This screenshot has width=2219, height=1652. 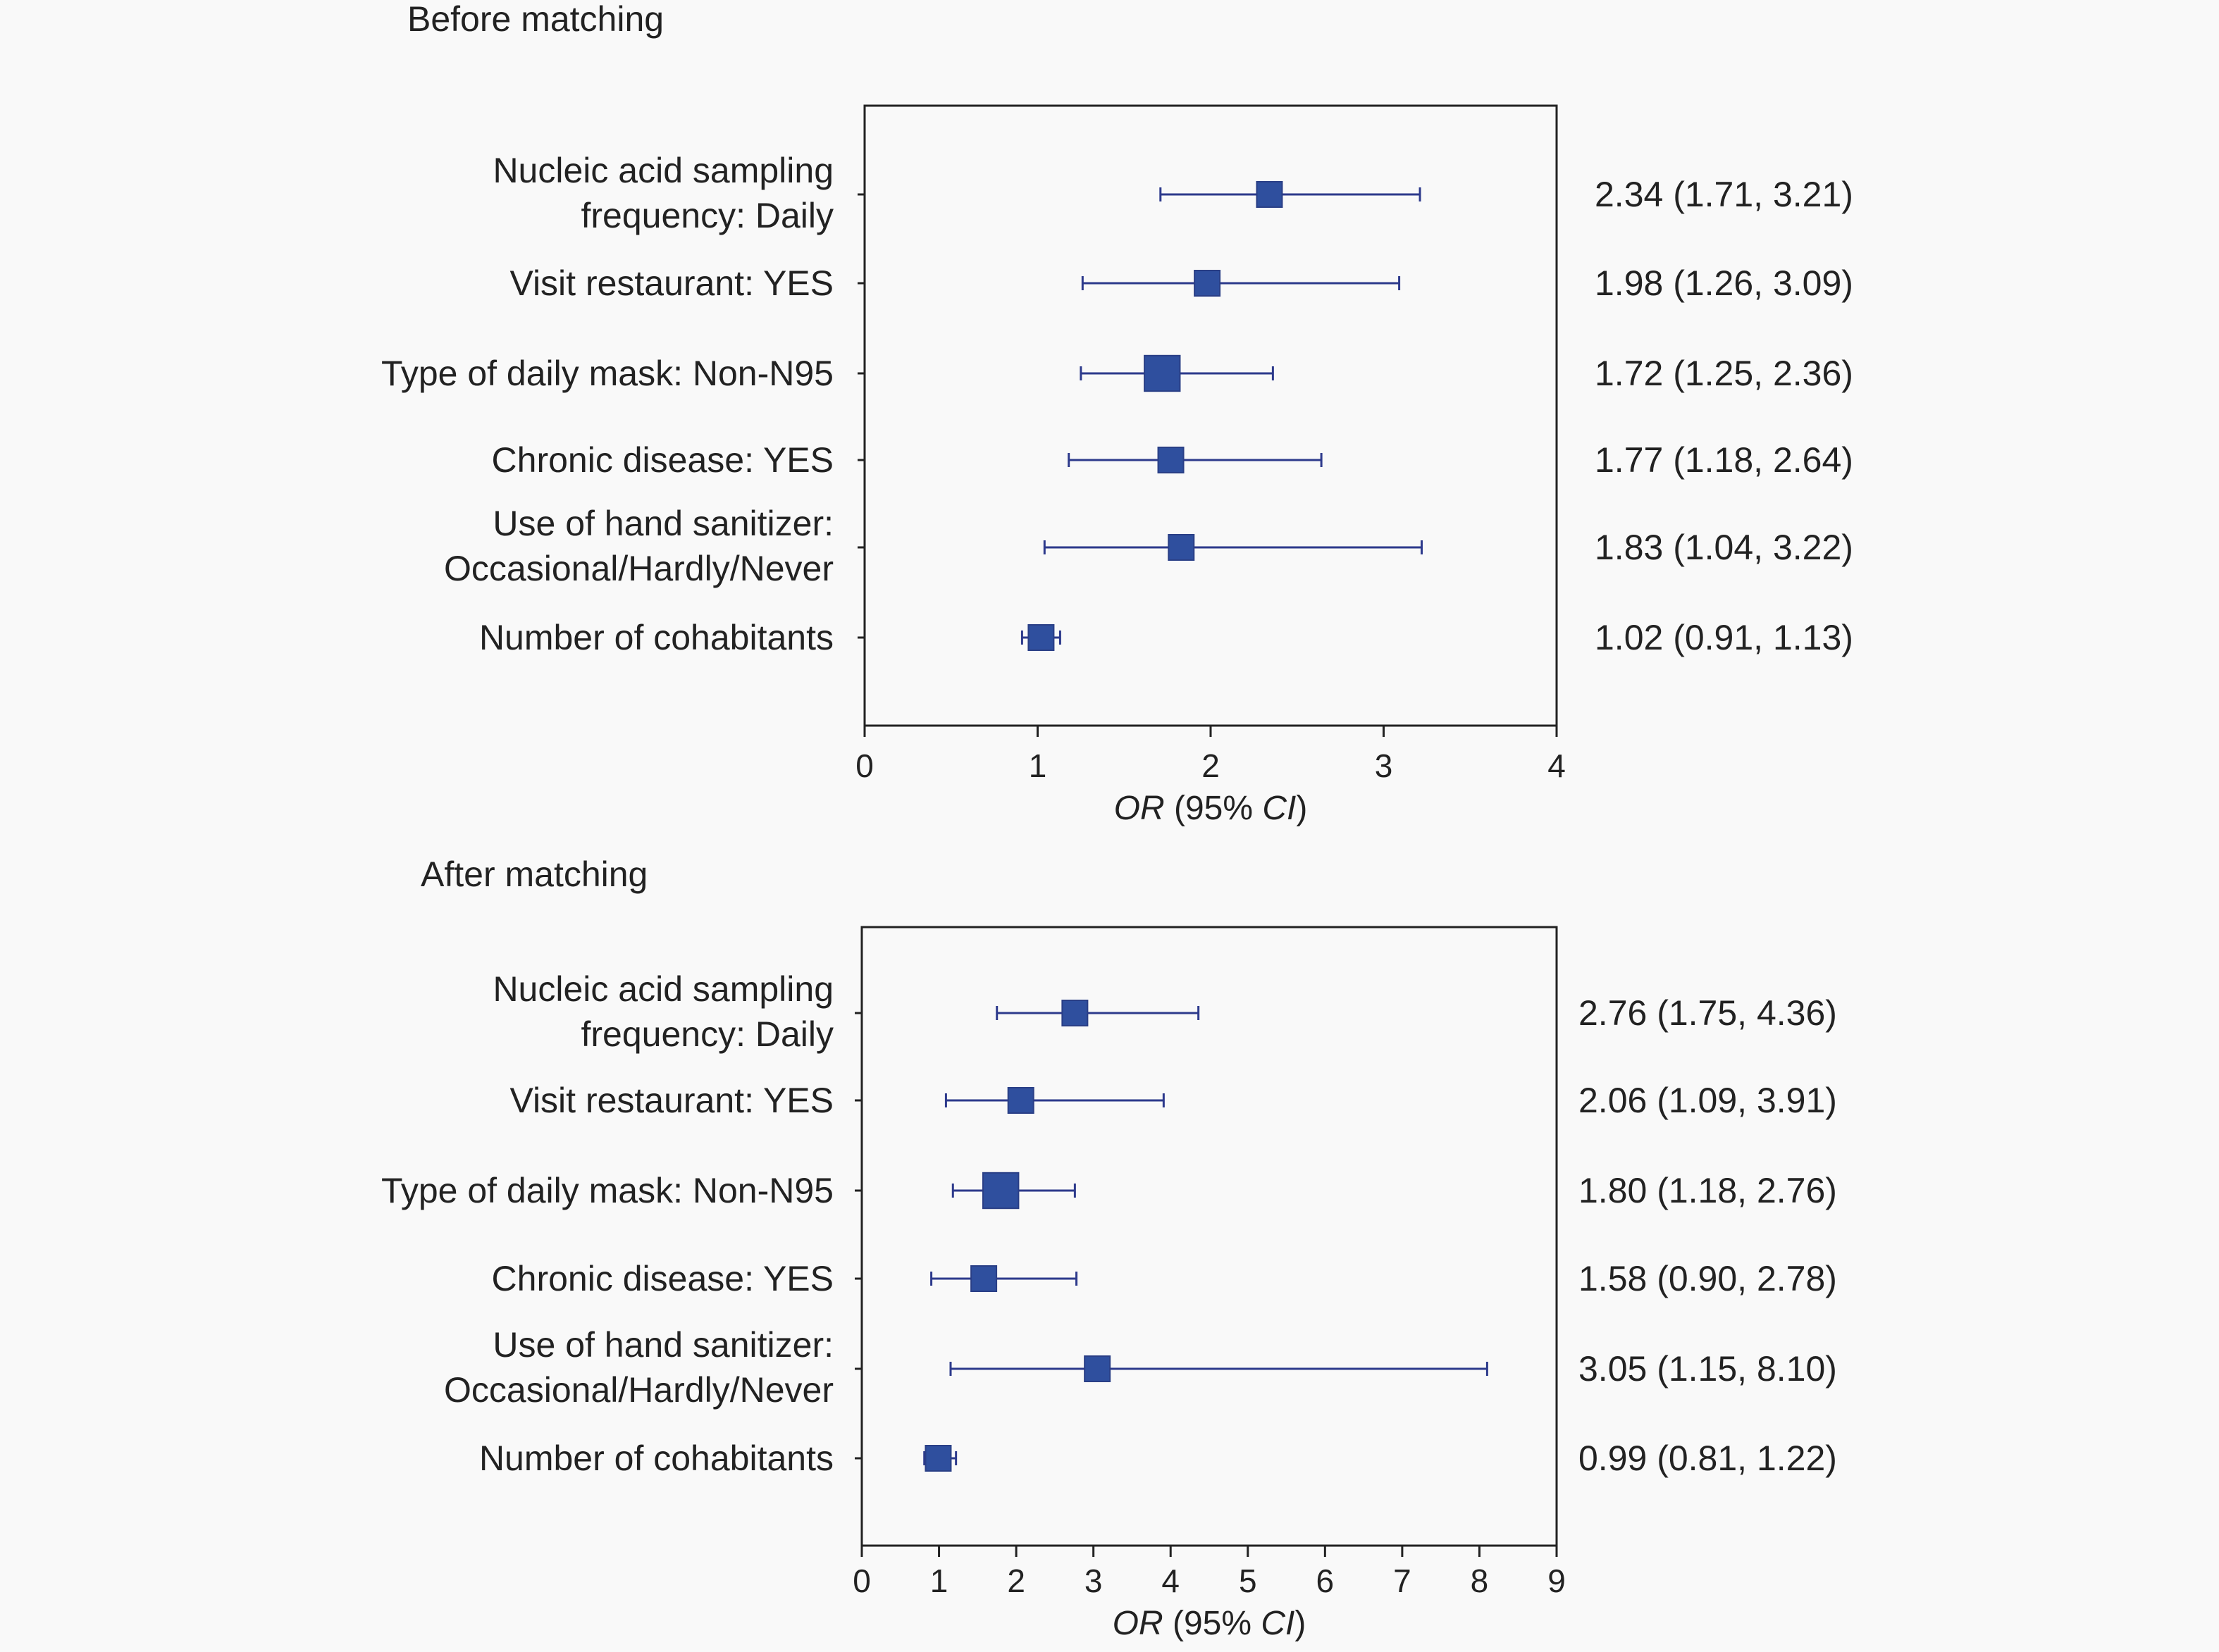 What do you see at coordinates (1724, 283) in the screenshot?
I see `or-ci-text: 1.98 (1.26, 3.09)` at bounding box center [1724, 283].